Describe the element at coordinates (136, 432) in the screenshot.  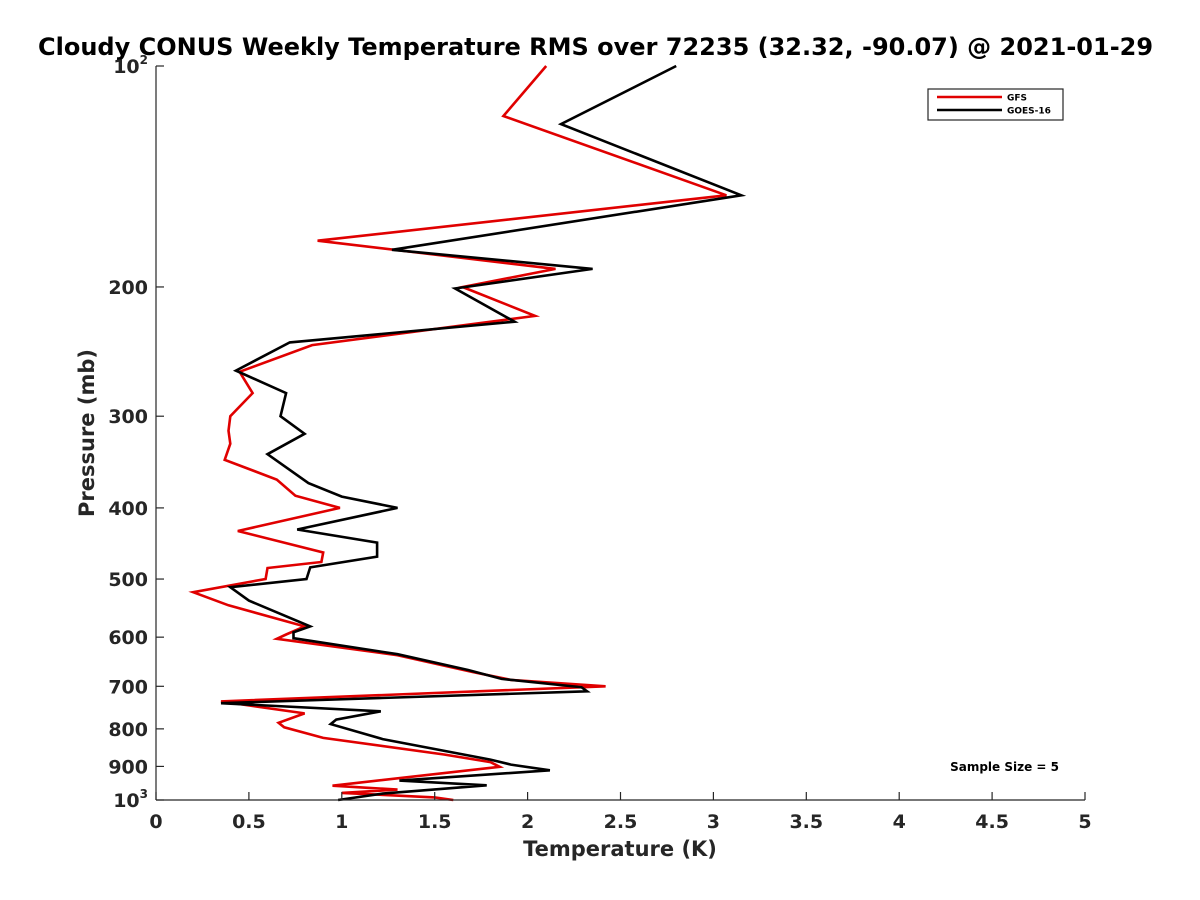
I see `y-axis: 10² 200 300 400 500 600 700 800 900 10³` at that location.